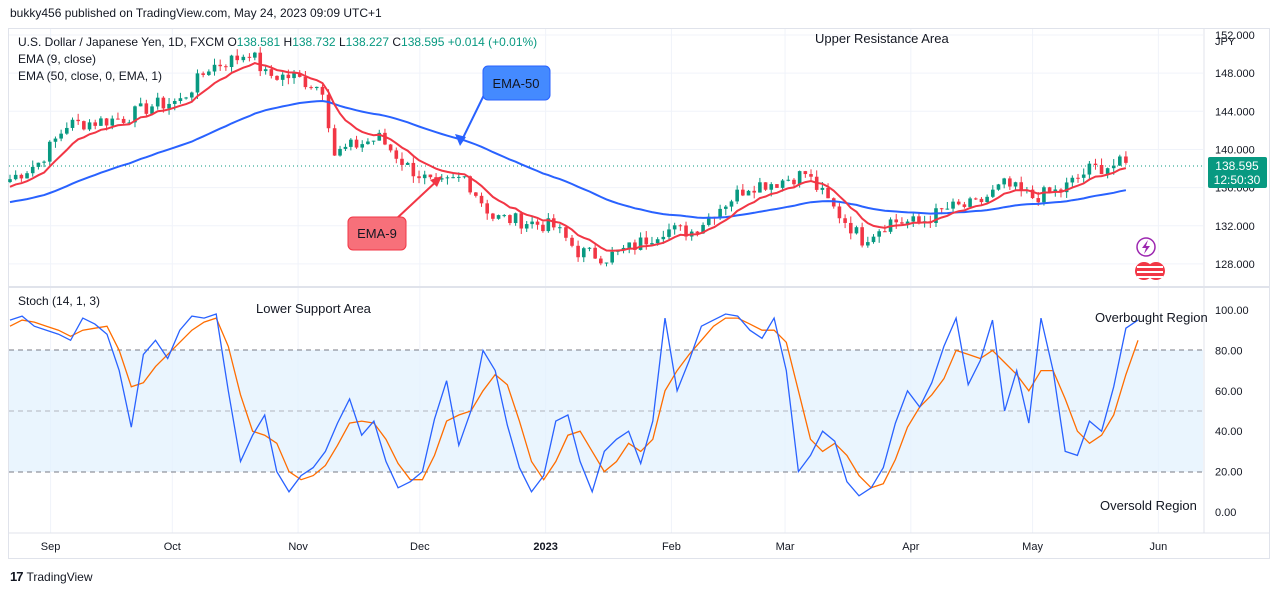  Describe the element at coordinates (1225, 513) in the screenshot. I see `stoch-tick-label: 0.00` at that location.